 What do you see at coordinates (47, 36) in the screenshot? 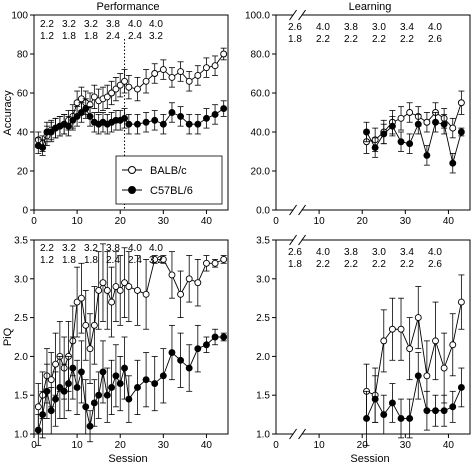
I see `annot-perf-row2: 1.2` at bounding box center [47, 36].